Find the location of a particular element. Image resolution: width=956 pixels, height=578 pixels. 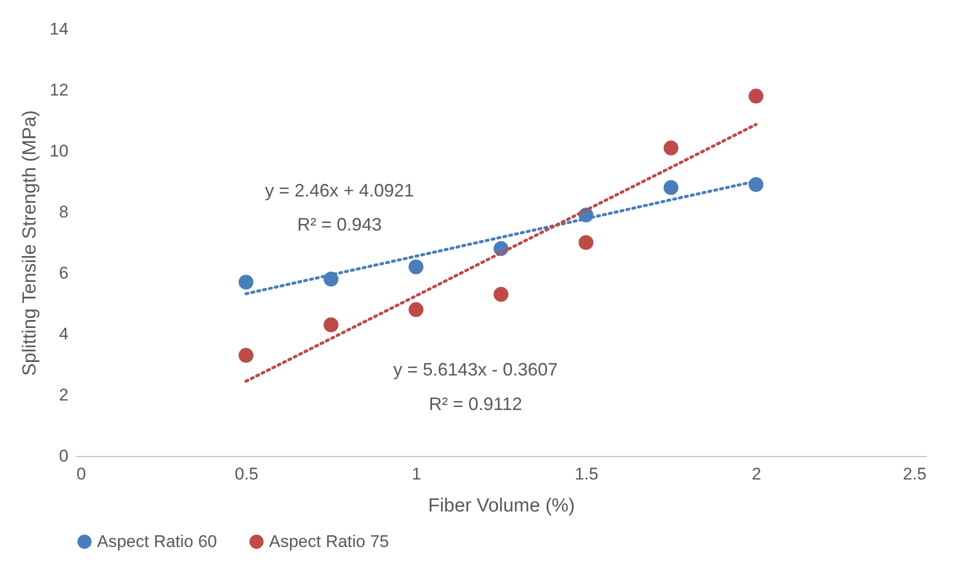

x-tick-label: 2.5 is located at coordinates (914, 474).